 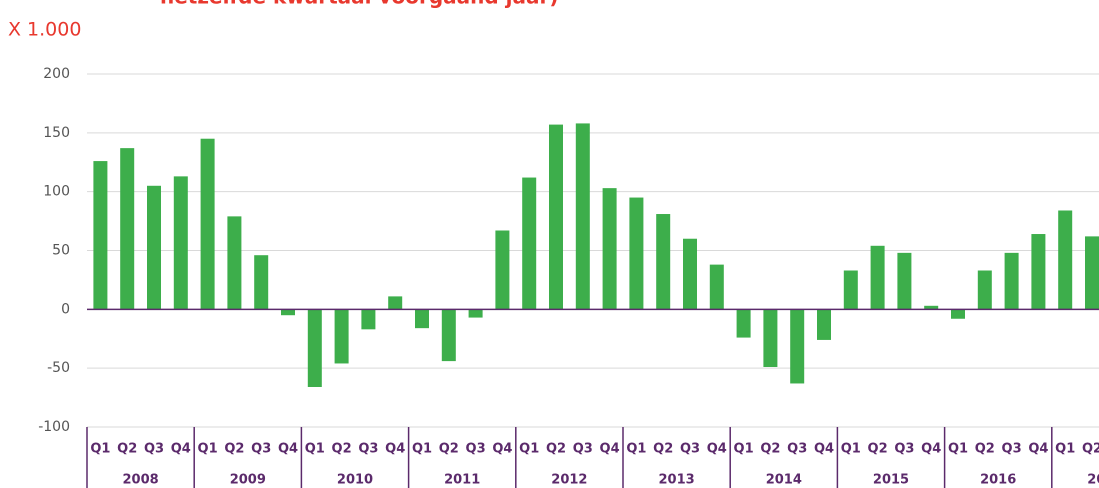 I want to click on year-label: 2008, so click(x=141, y=480).